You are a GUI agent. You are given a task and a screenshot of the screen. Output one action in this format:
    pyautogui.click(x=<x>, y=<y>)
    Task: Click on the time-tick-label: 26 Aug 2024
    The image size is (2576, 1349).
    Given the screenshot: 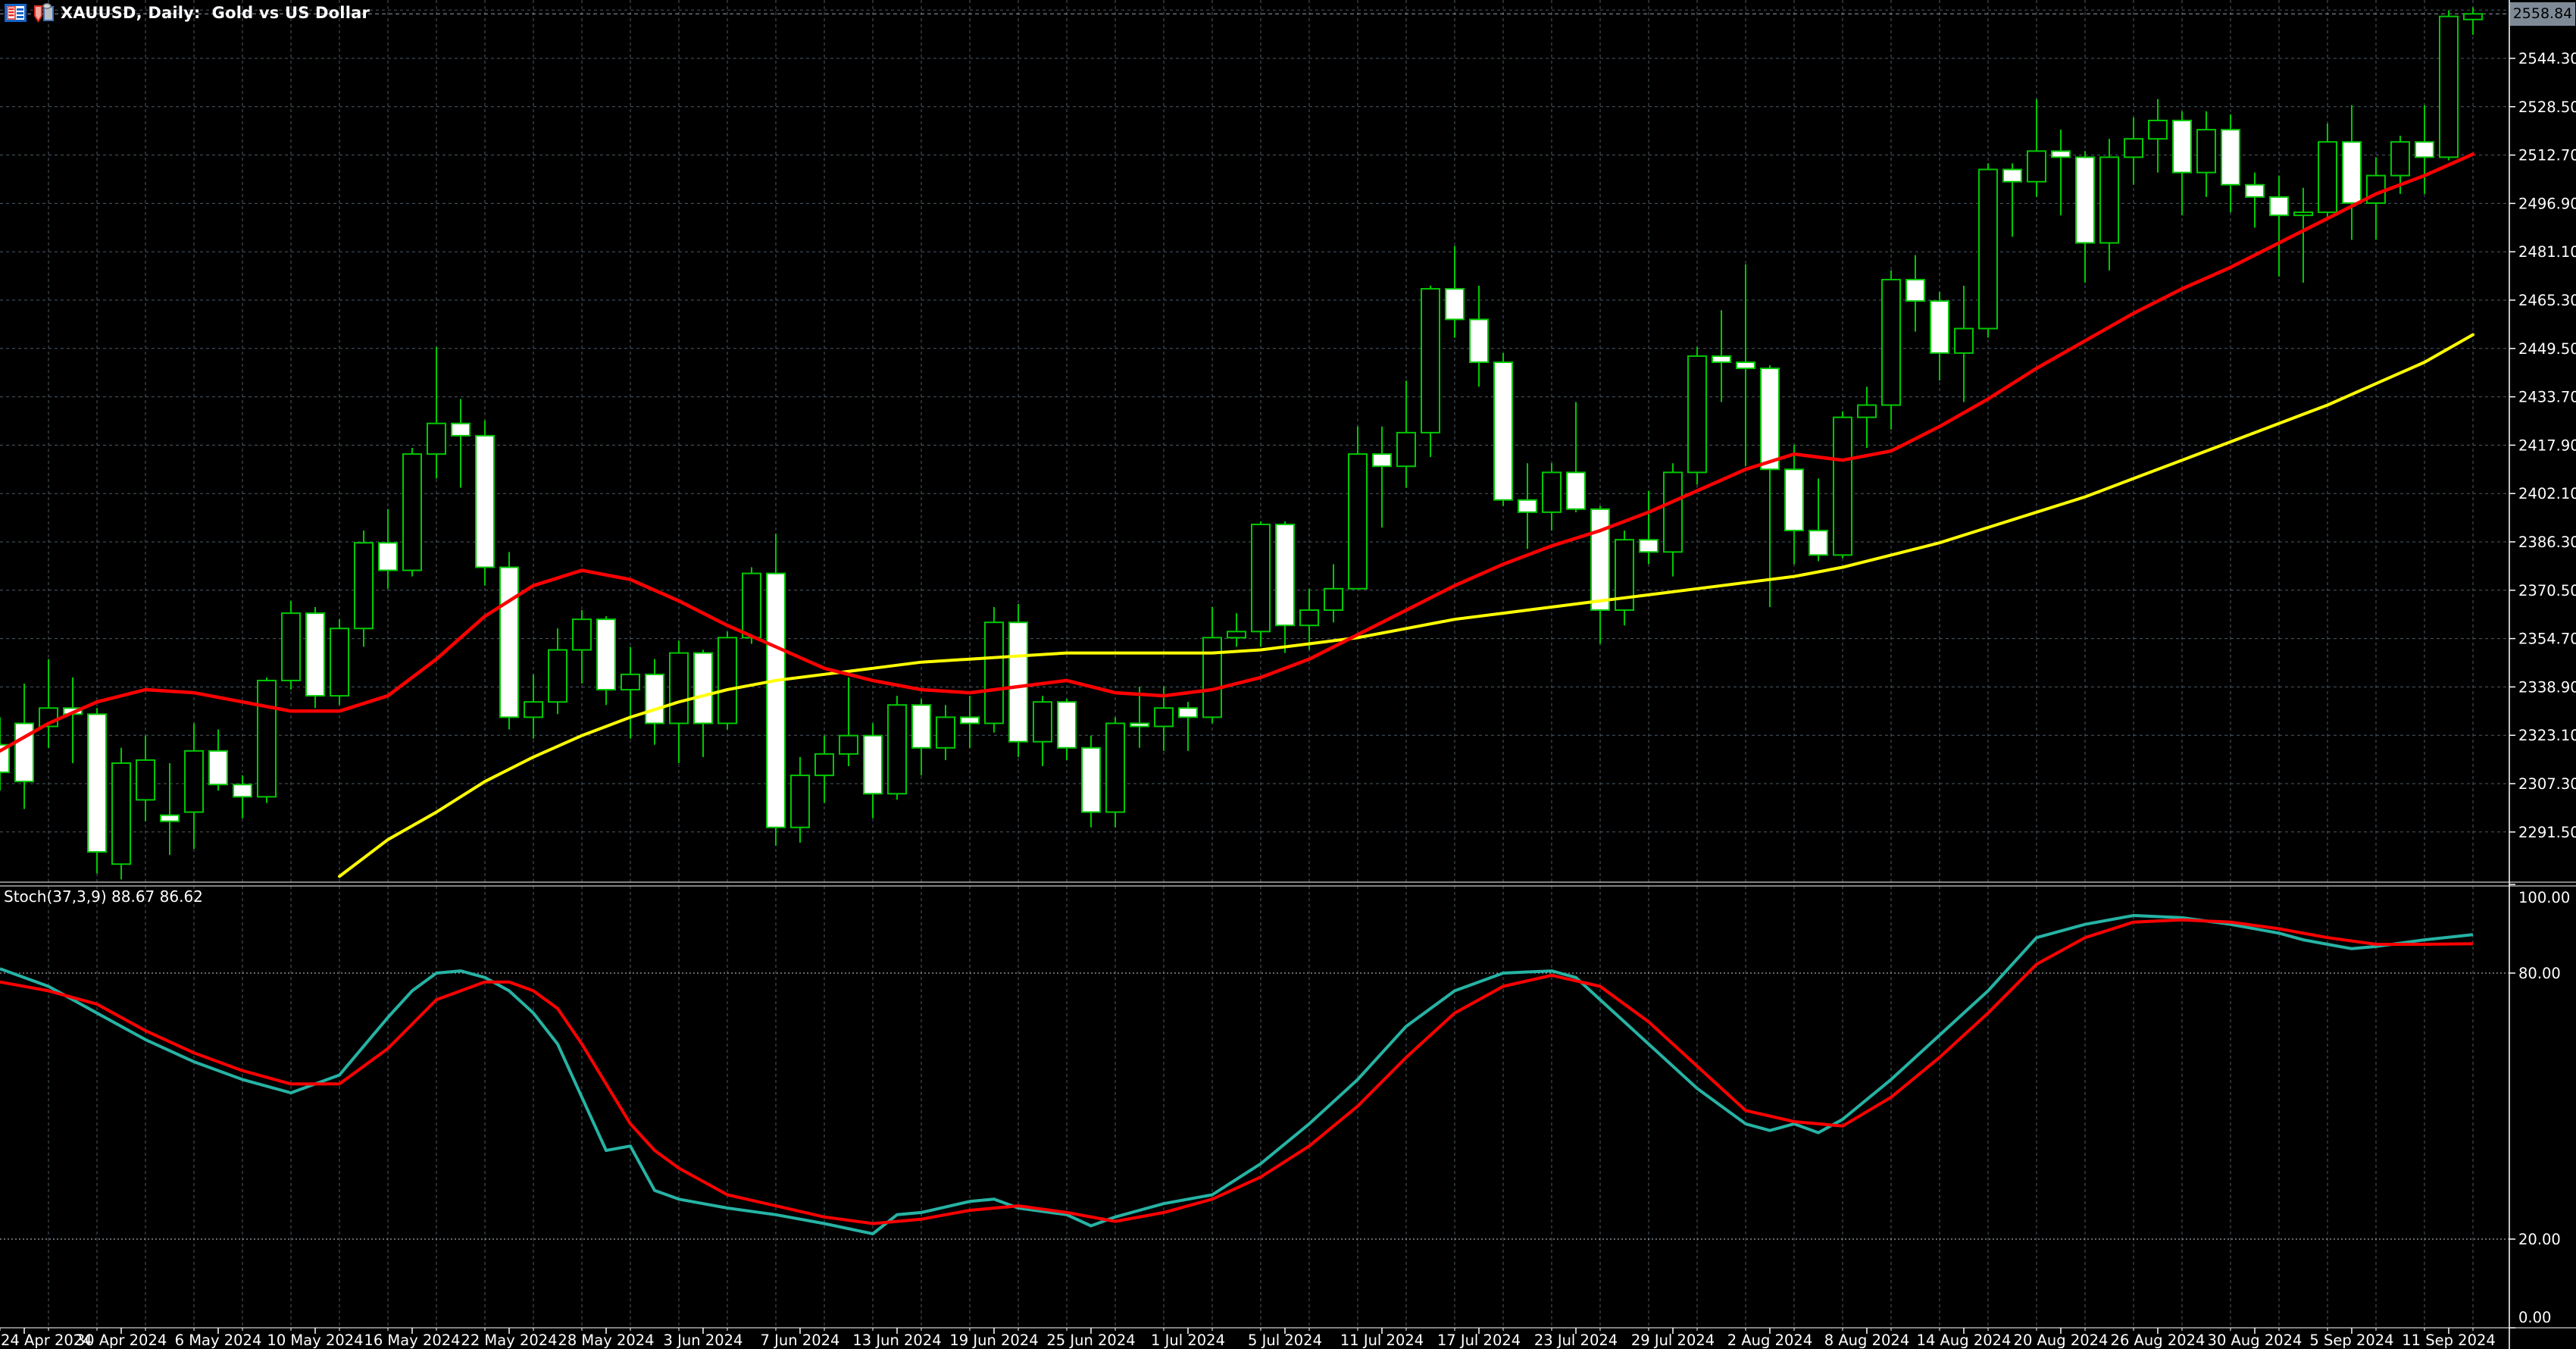 What is the action you would take?
    pyautogui.click(x=2158, y=1340)
    